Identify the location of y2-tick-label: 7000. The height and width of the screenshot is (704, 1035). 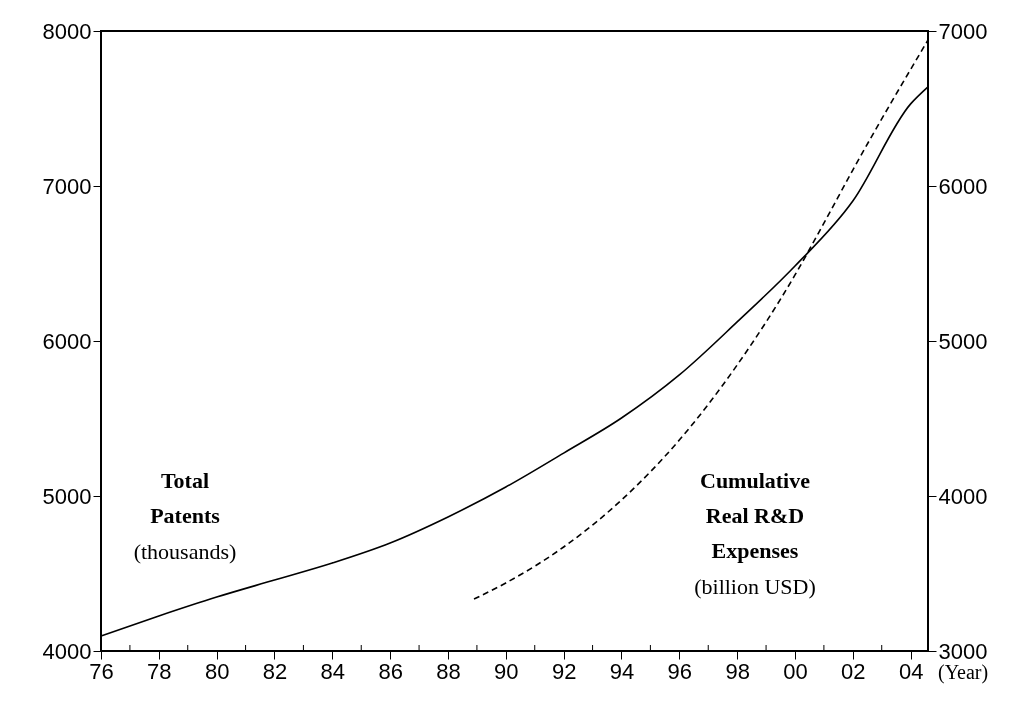
(963, 31).